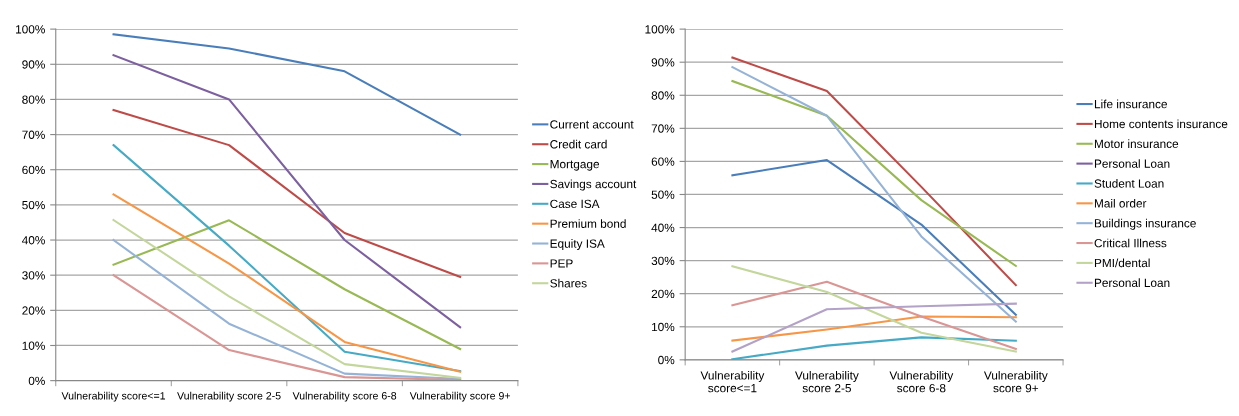 The height and width of the screenshot is (416, 1239). I want to click on legend-label: Buildings insurance, so click(1145, 224).